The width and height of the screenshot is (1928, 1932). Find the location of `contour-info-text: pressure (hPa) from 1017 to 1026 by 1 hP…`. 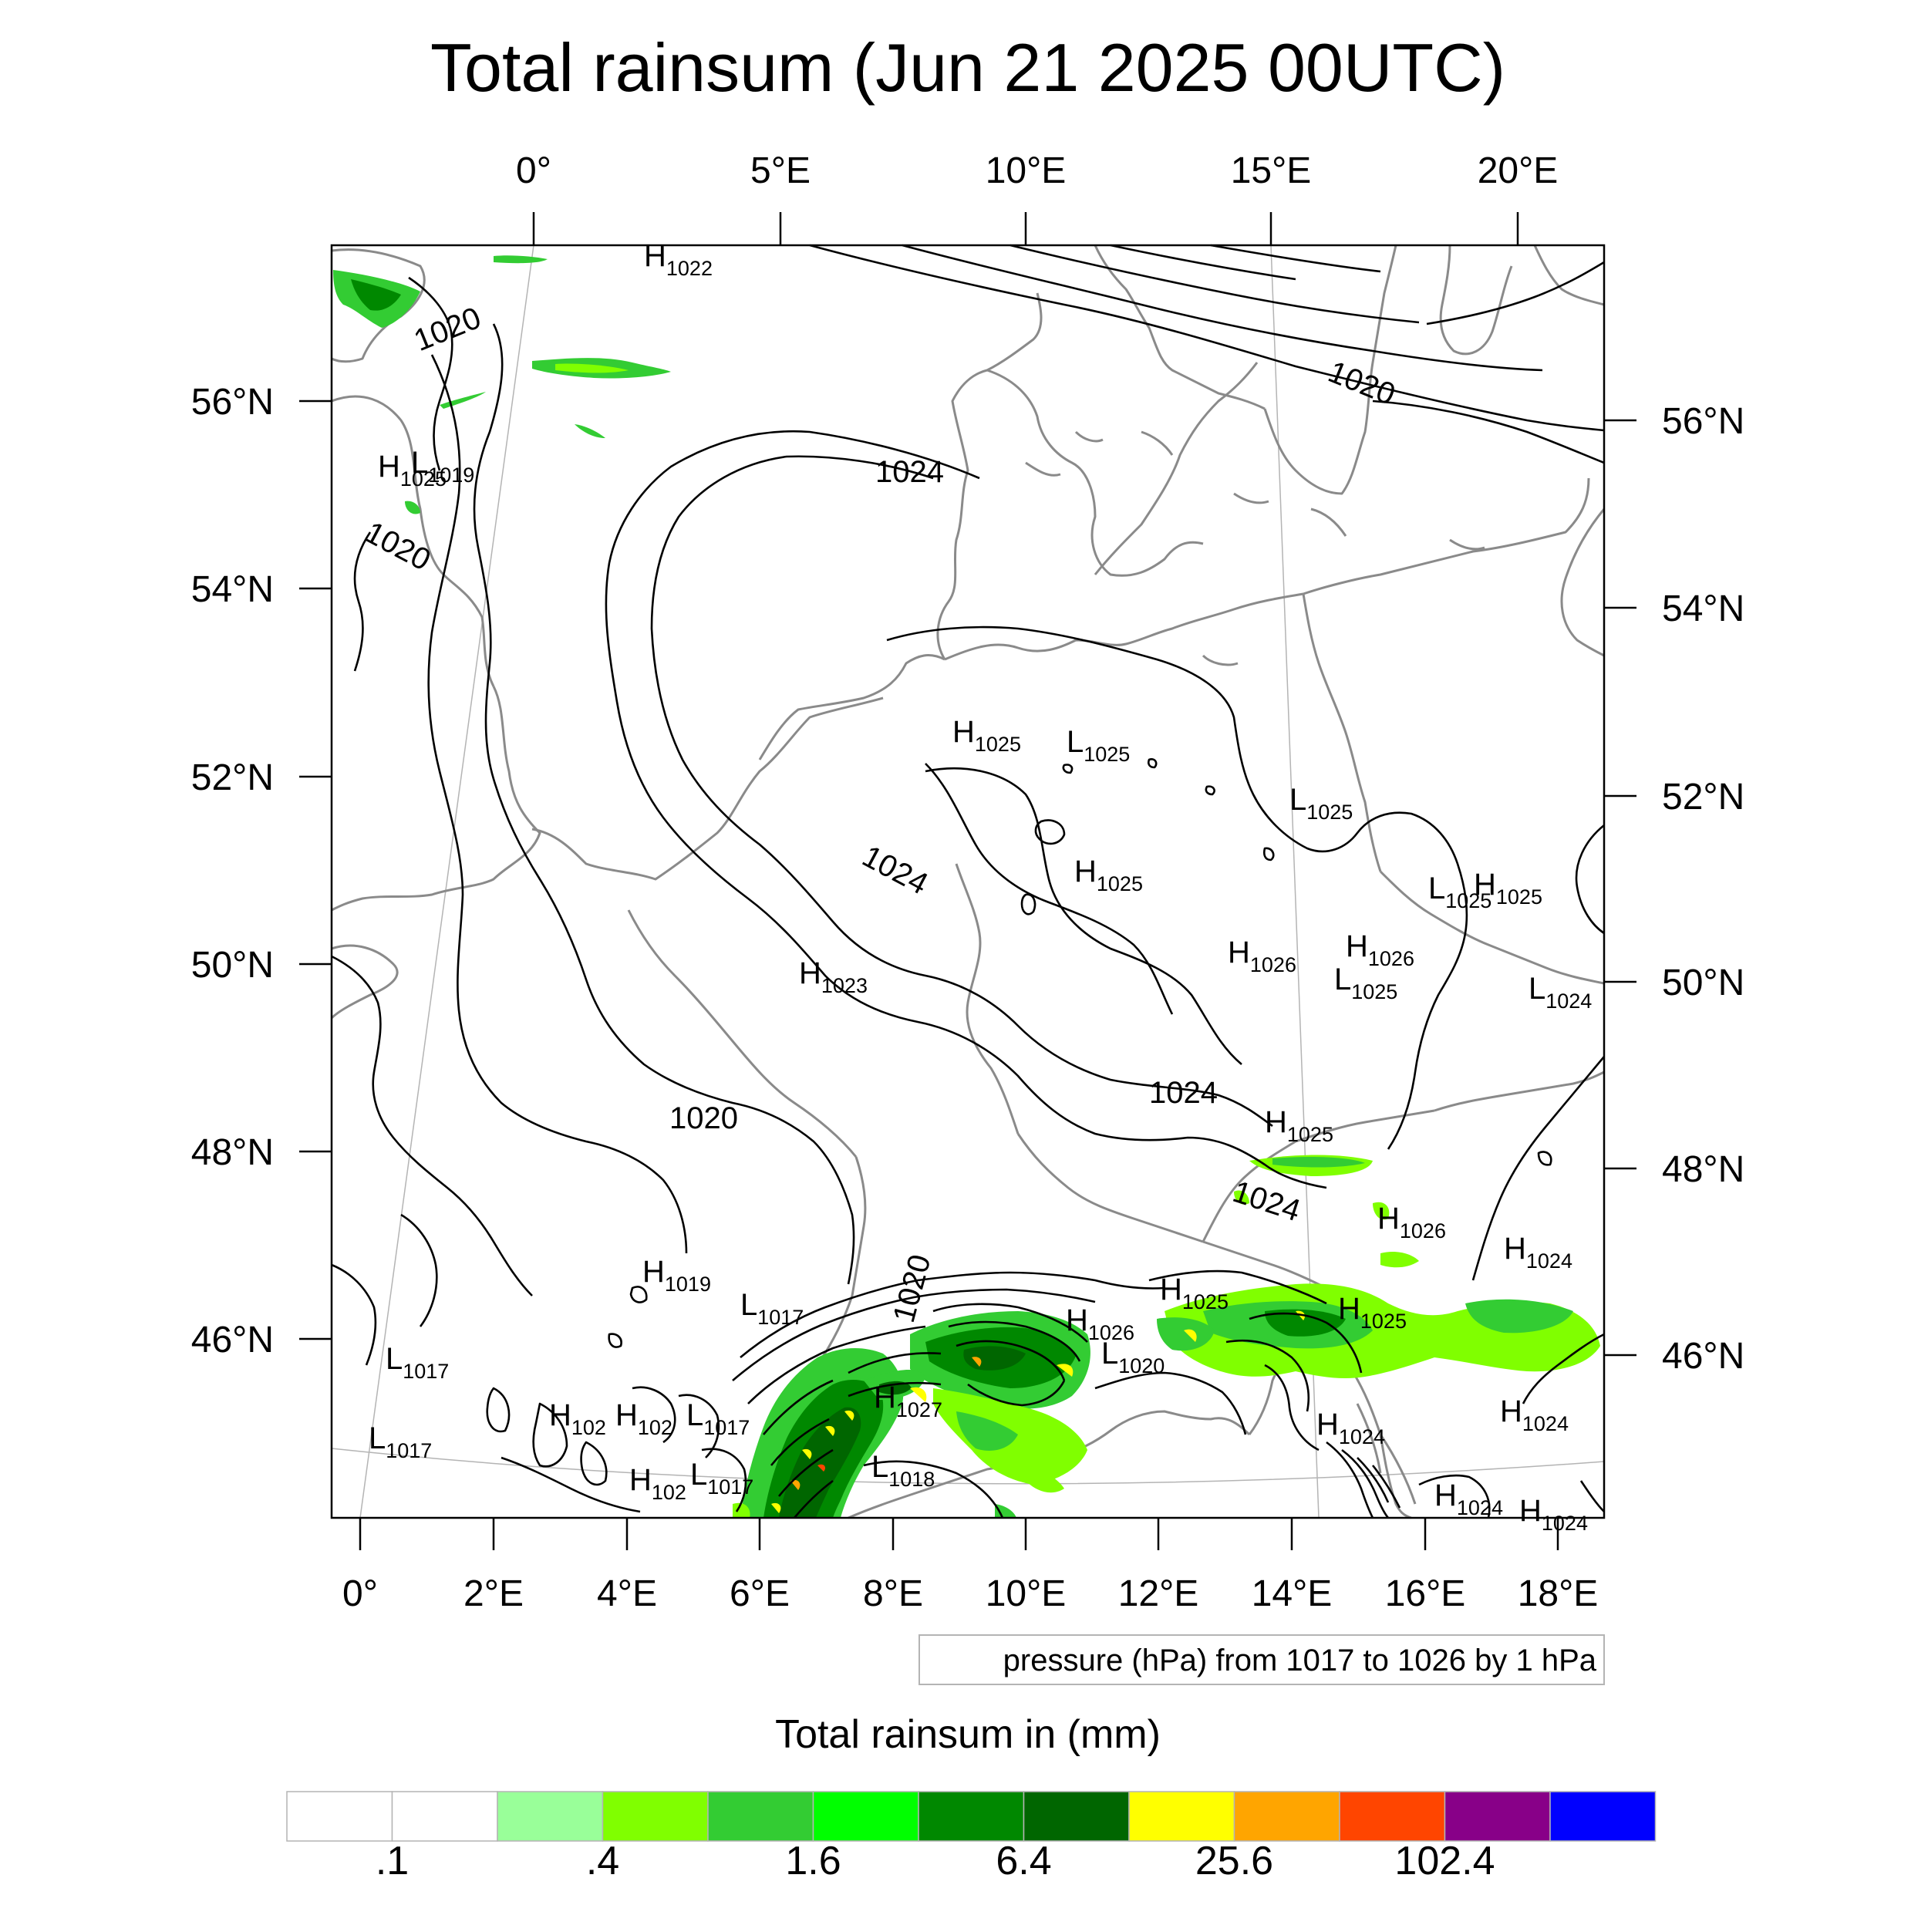

contour-info-text: pressure (hPa) from 1017 to 1026 by 1 hP… is located at coordinates (1300, 1660).